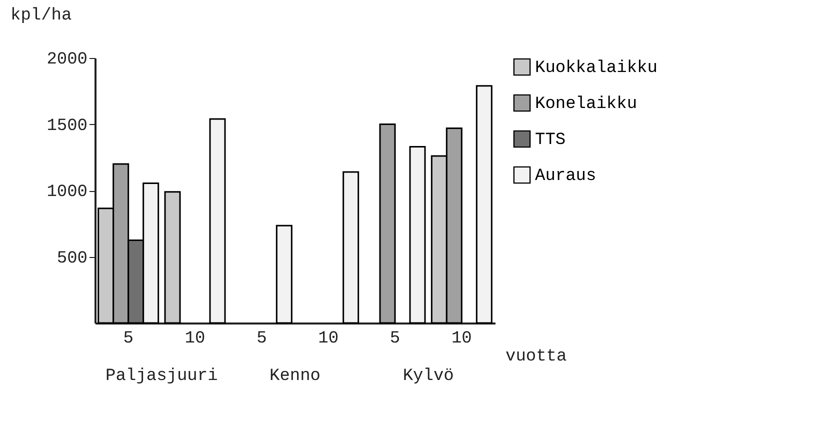  Describe the element at coordinates (550, 140) in the screenshot. I see `legend-label: TTS` at that location.